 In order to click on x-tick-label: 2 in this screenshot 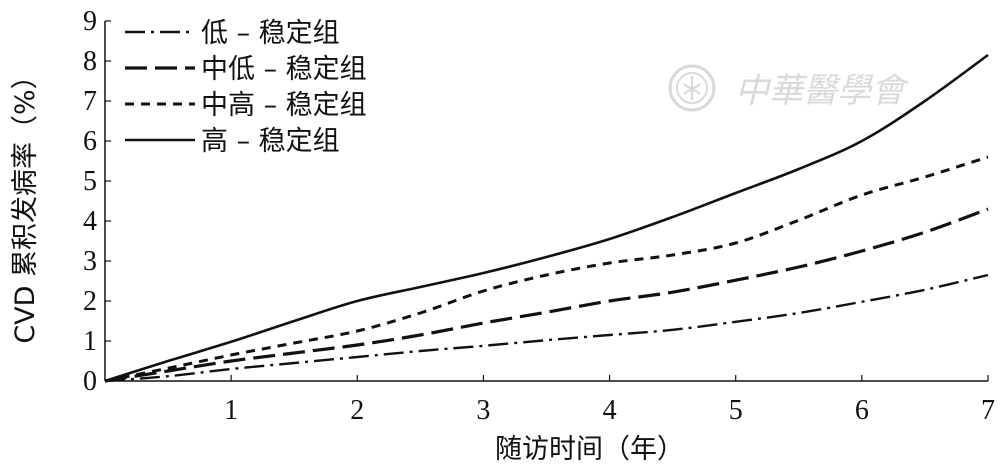, I will do `click(357, 410)`.